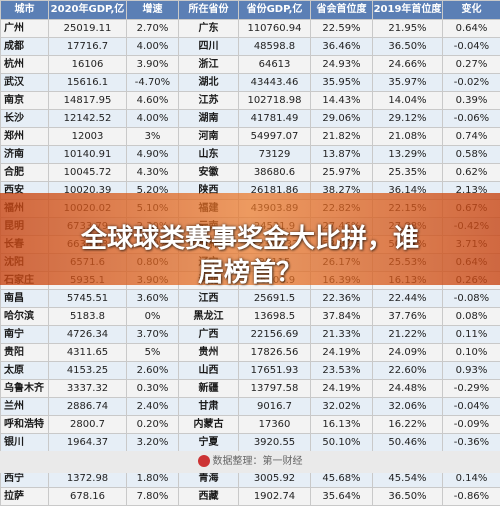 This screenshot has height=506, width=500. What do you see at coordinates (275, 10) in the screenshot?
I see `column-header: 省份GDP,亿` at bounding box center [275, 10].